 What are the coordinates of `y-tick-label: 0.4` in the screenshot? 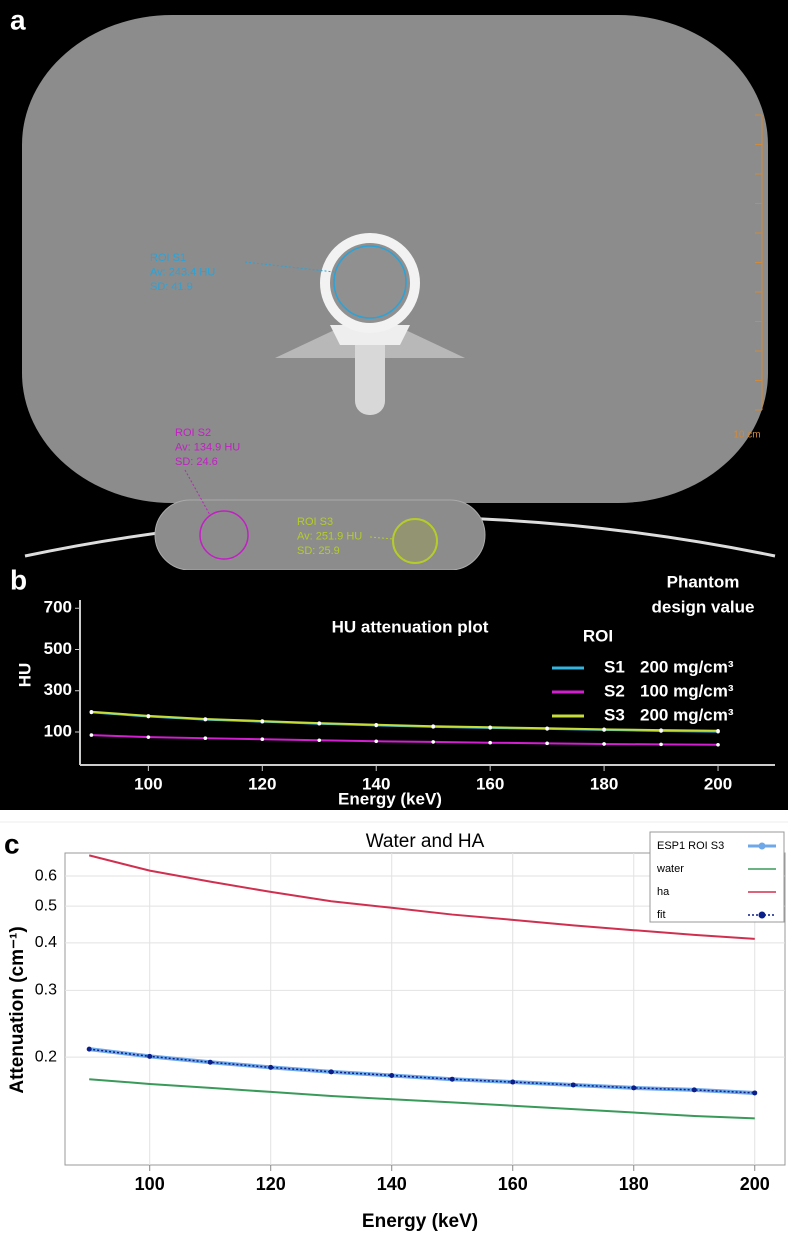 It's located at (46, 942).